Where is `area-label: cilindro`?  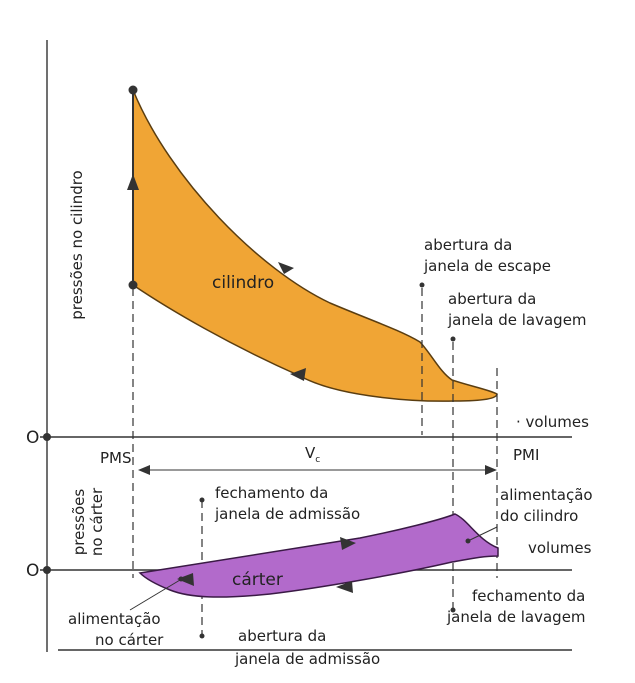 area-label: cilindro is located at coordinates (243, 283).